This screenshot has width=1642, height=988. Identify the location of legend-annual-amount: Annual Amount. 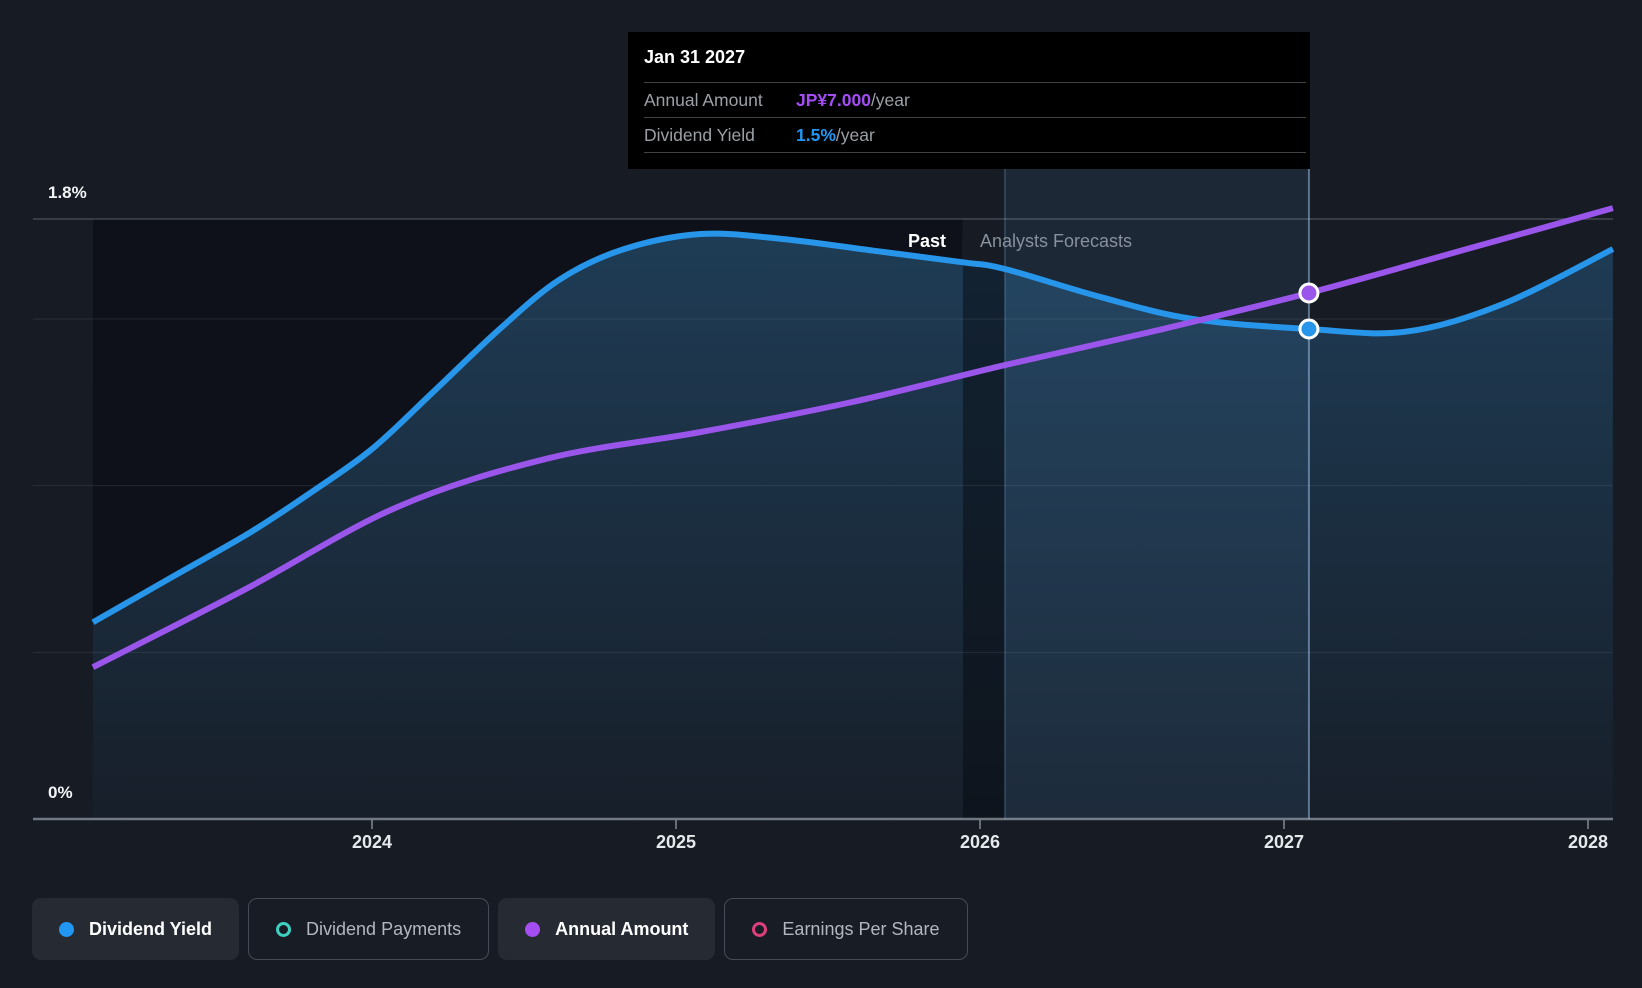
(607, 929).